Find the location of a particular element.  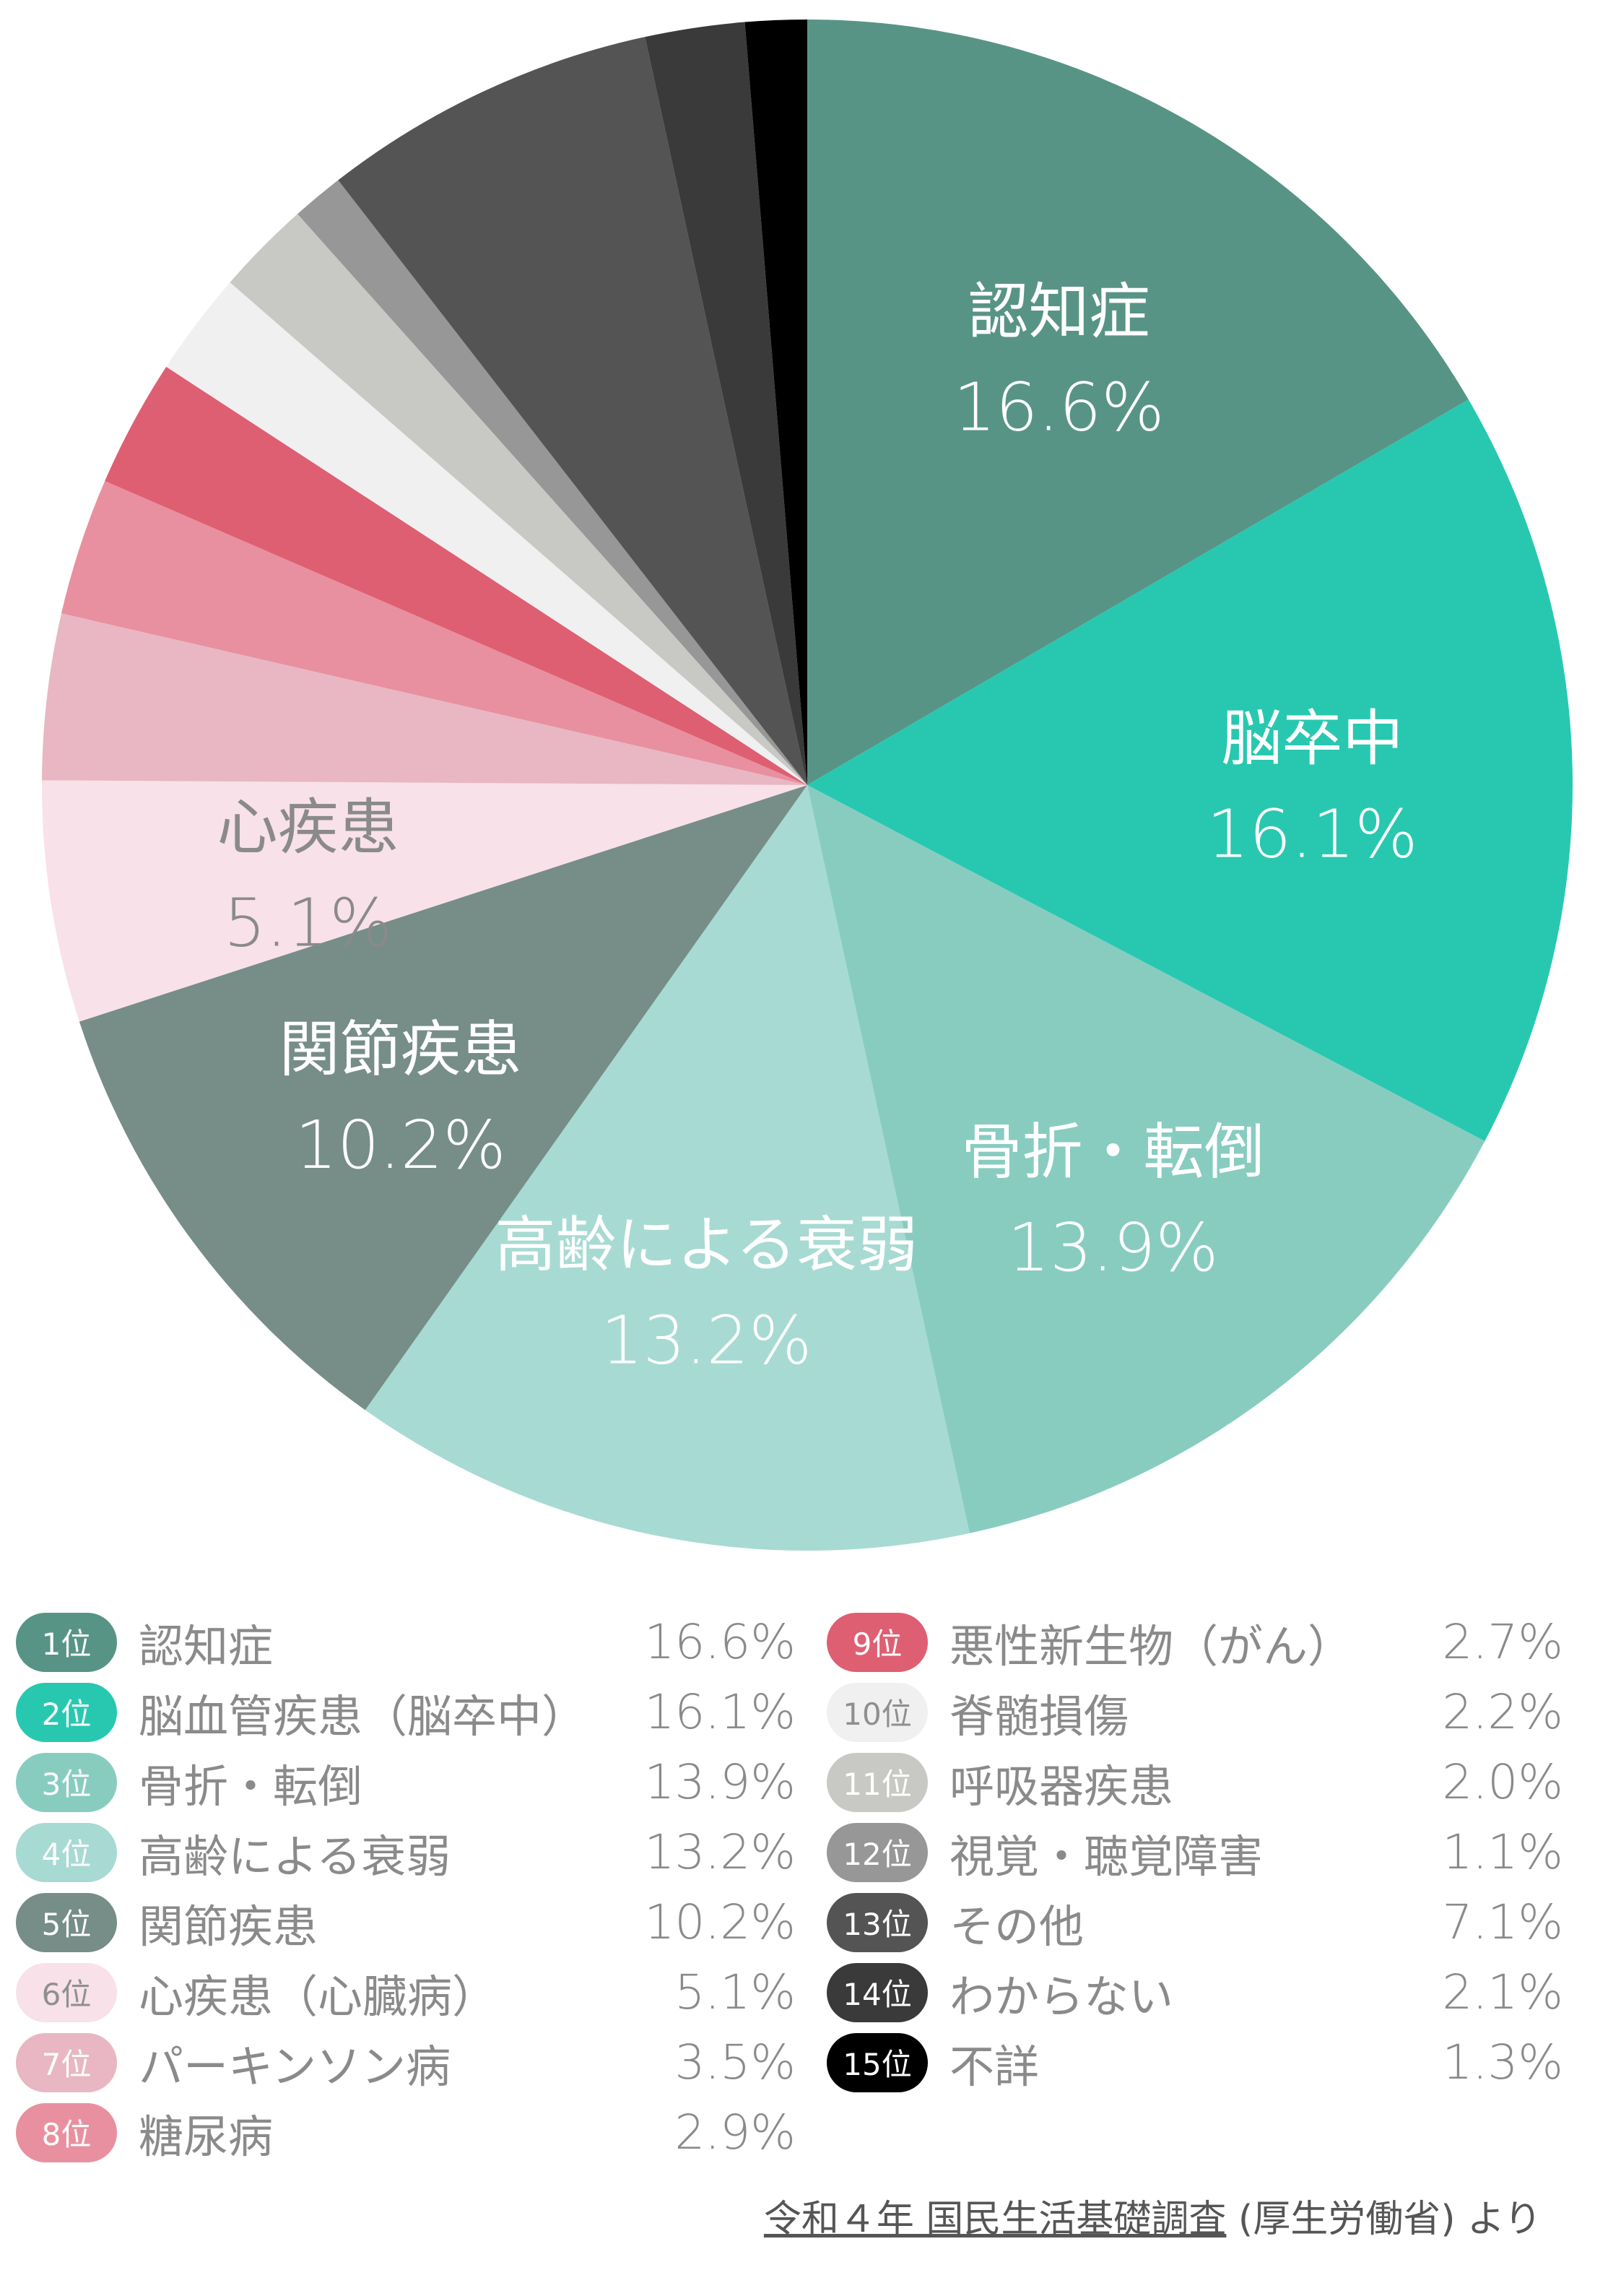

rank-badge: 10位 is located at coordinates (877, 1712).